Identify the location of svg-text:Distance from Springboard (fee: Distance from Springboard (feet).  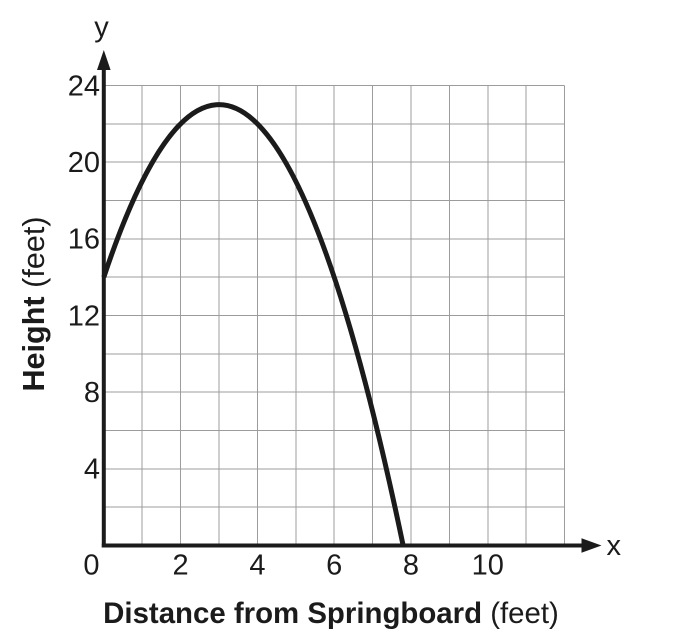
(331, 613).